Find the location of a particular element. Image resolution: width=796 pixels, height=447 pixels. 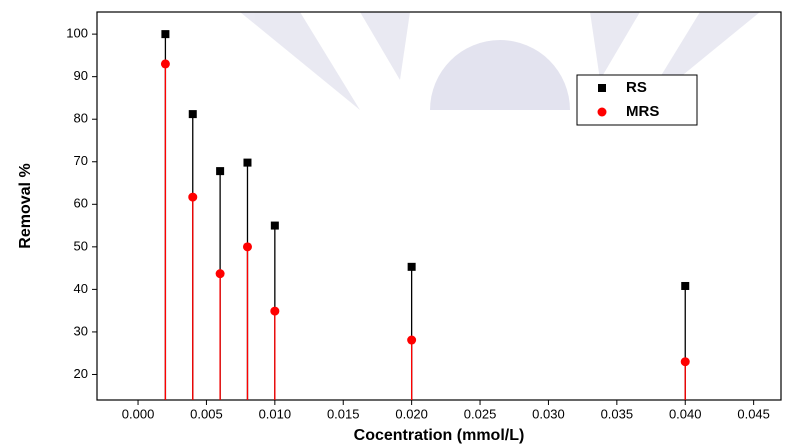

y-tick-label: 60 is located at coordinates (81, 203).